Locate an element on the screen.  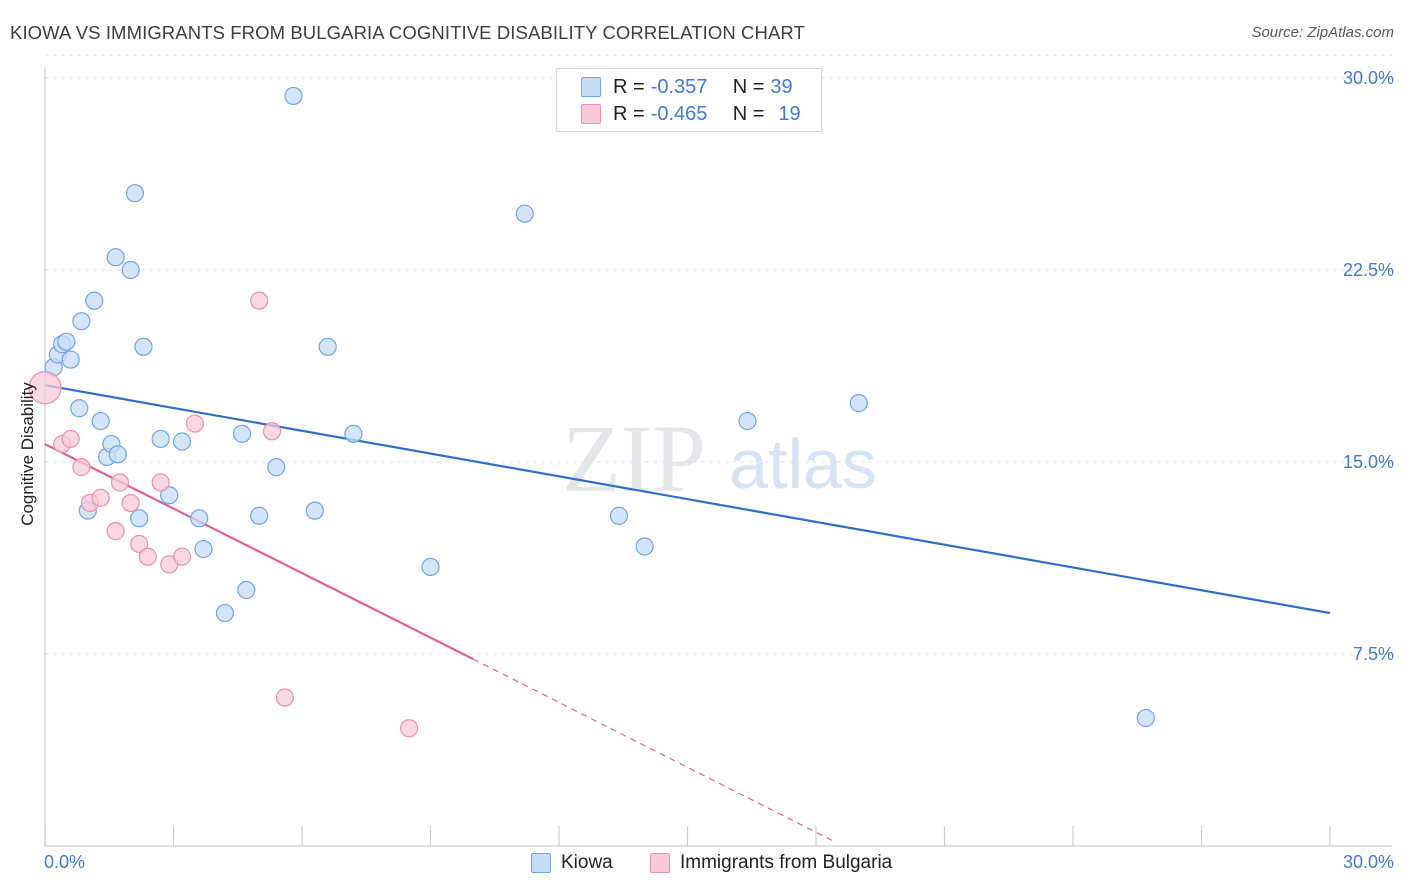
stats-row-bulgaria: R = -0.465 N = 19 is located at coordinates (691, 114).